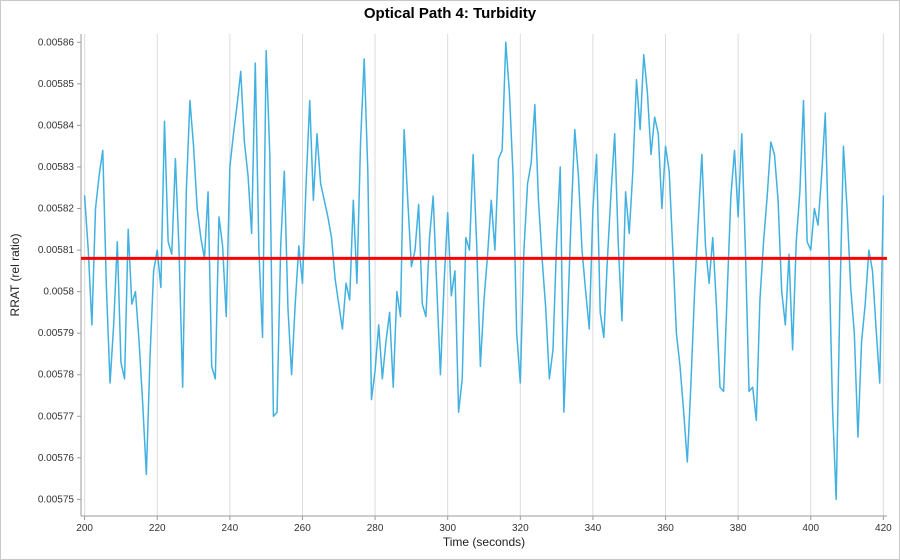 The image size is (900, 560). I want to click on y-tick-label: 0.00582, so click(56, 209).